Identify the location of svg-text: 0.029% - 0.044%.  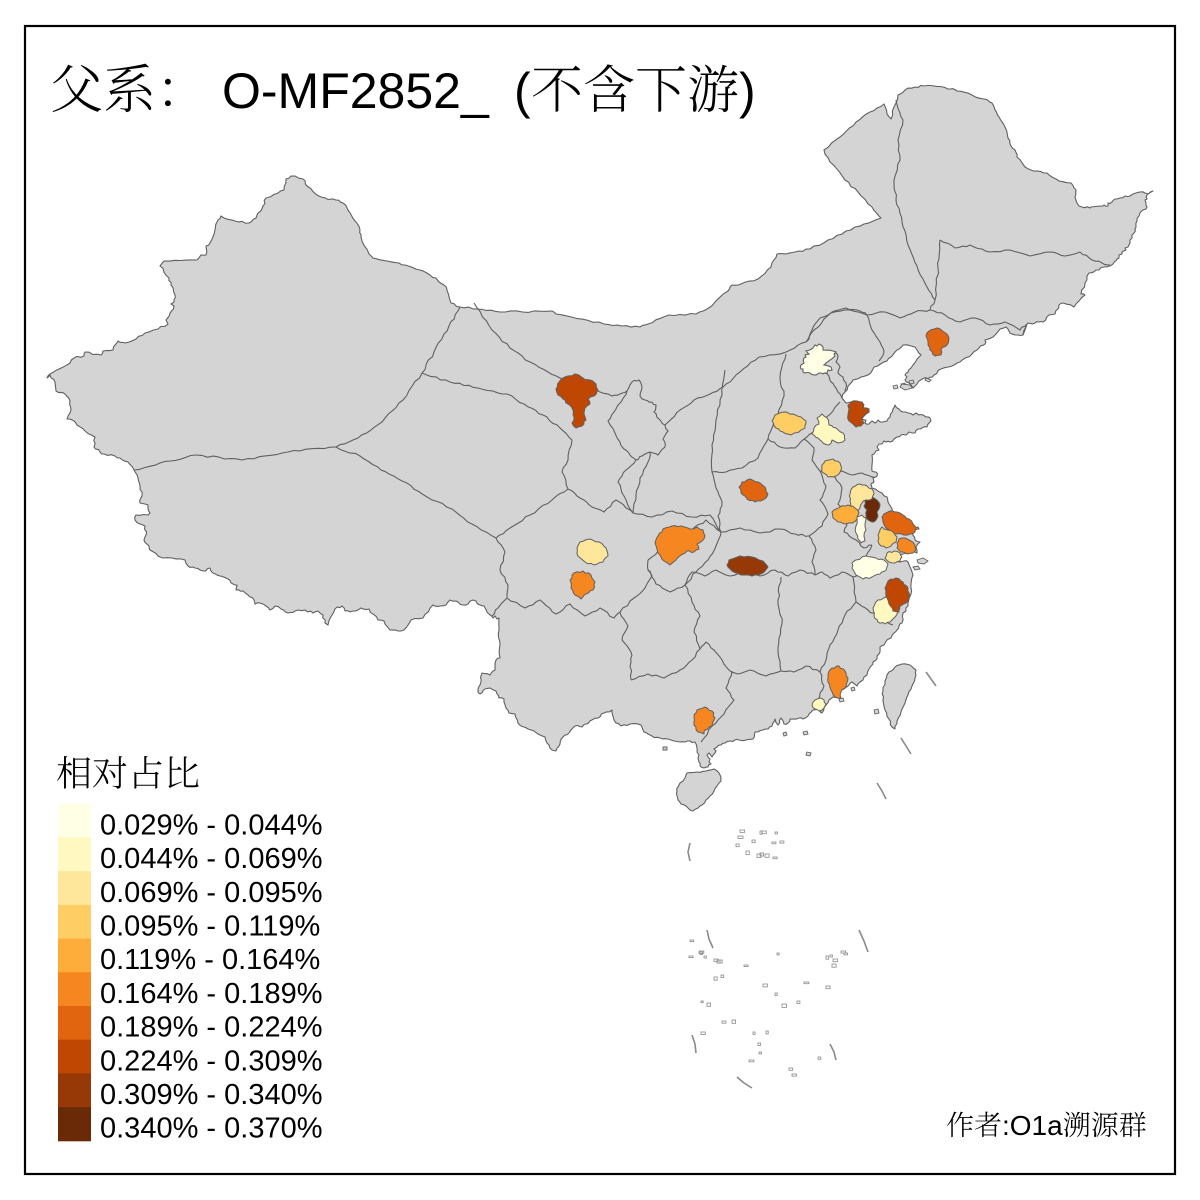
(211, 825).